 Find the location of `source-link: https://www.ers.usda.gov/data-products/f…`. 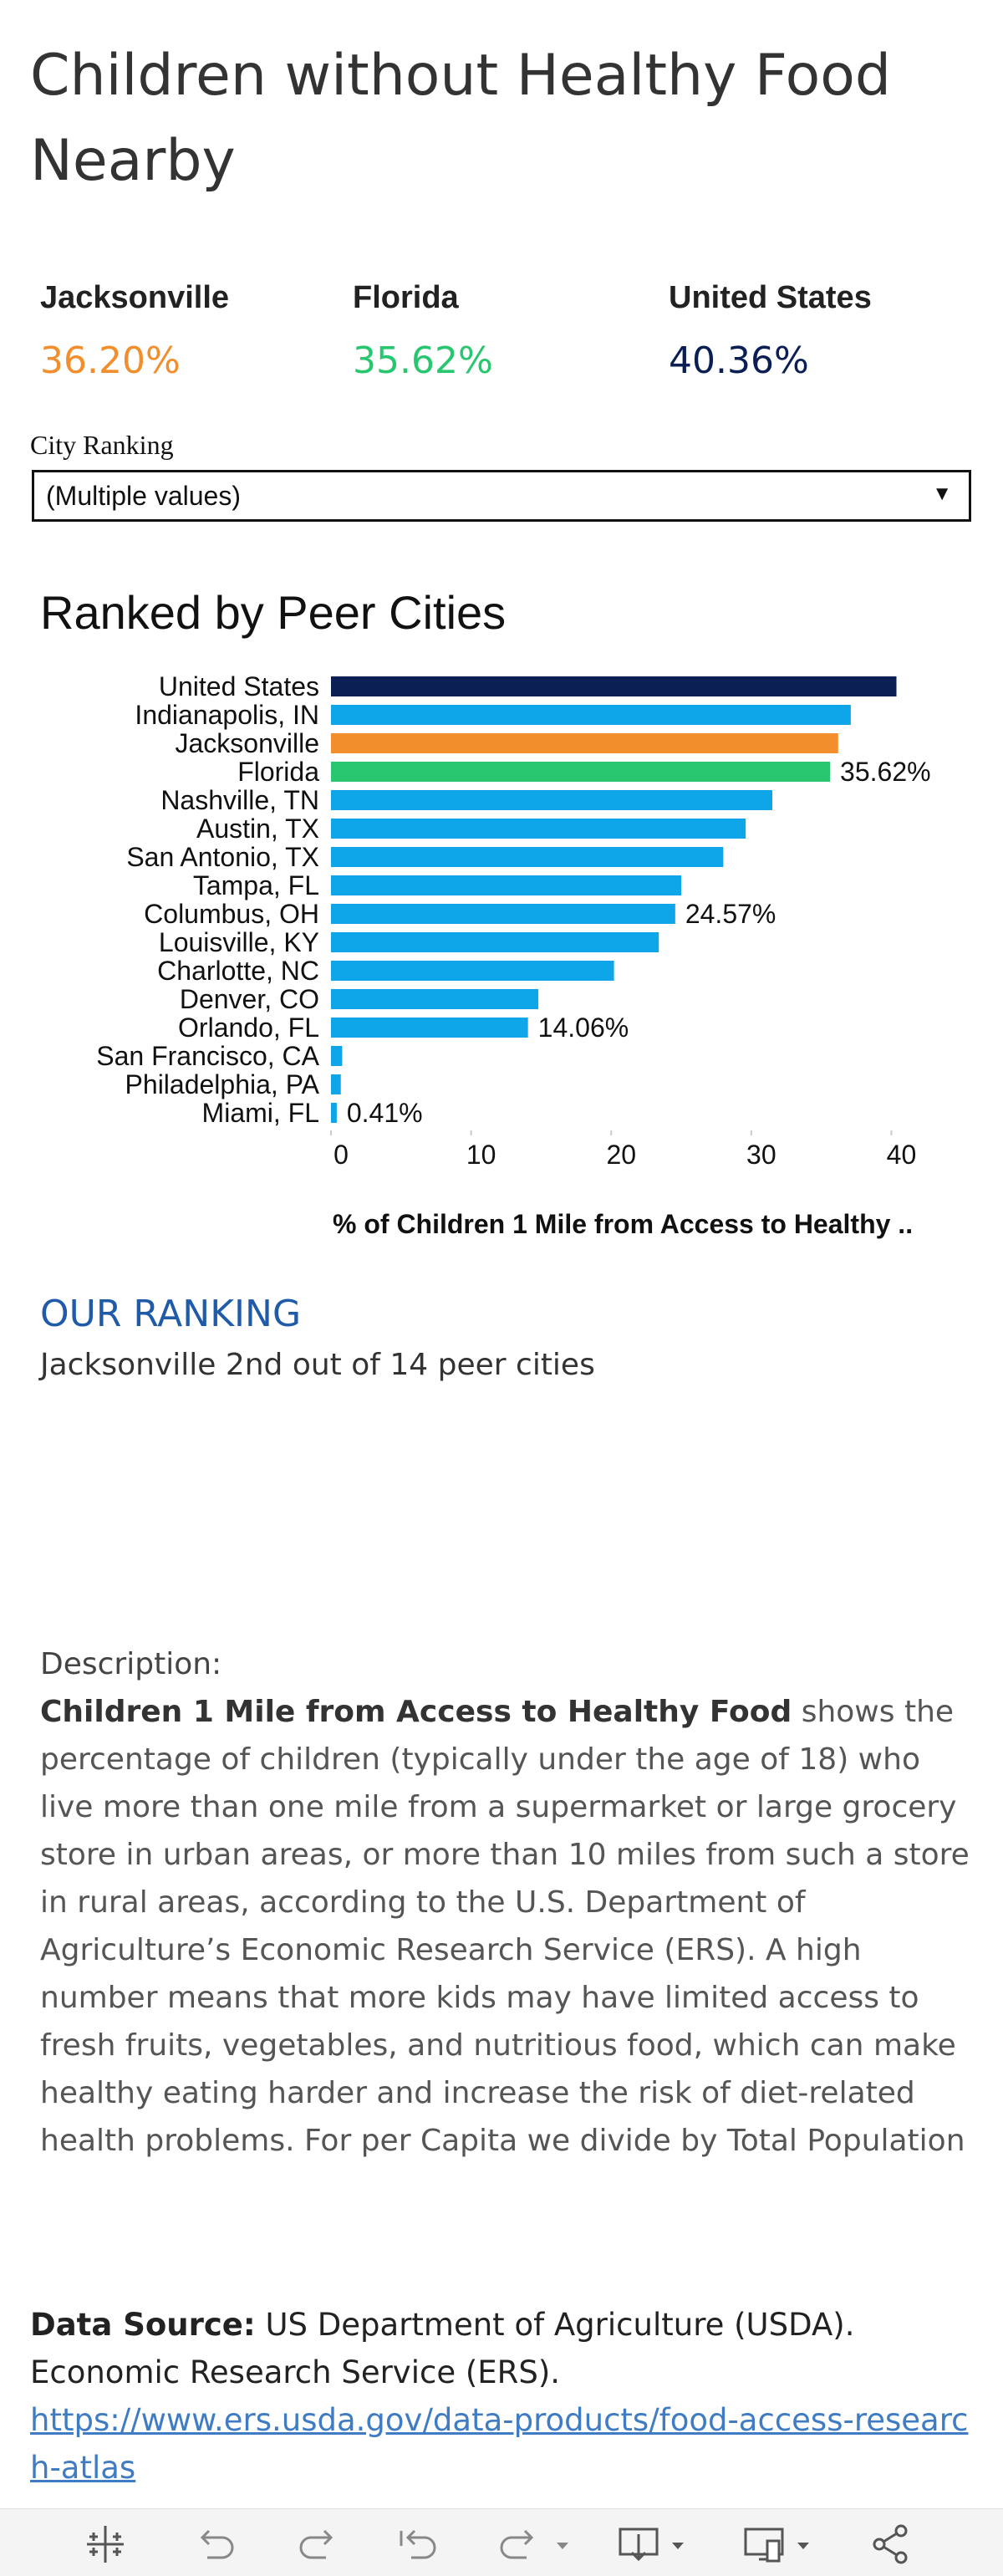

source-link: https://www.ers.usda.gov/data-products/f… is located at coordinates (500, 2444).